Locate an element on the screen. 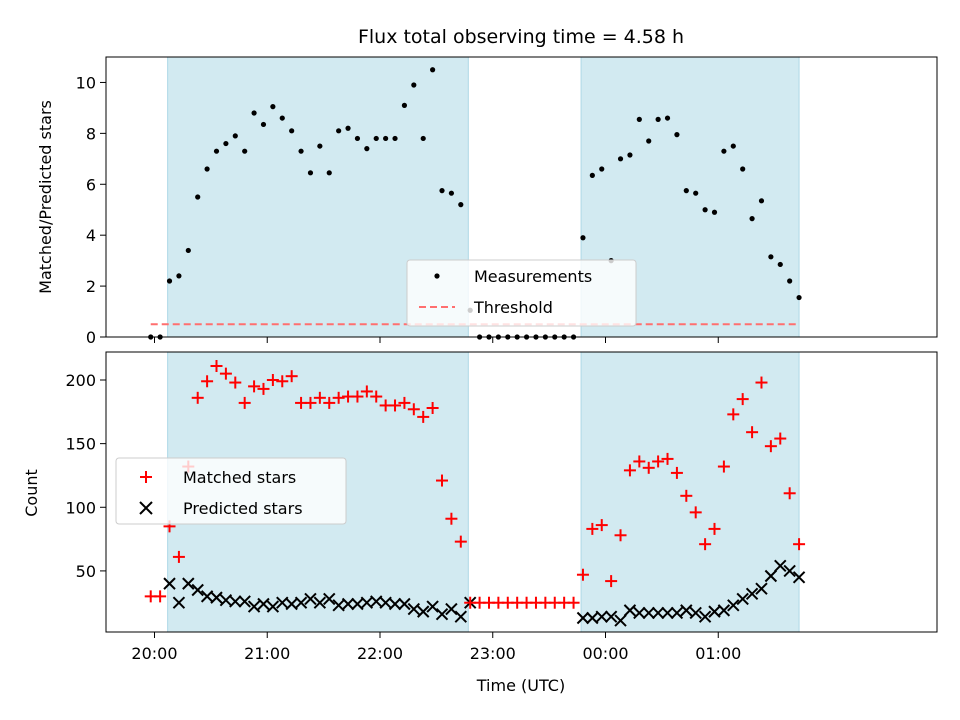 Image resolution: width=960 pixels, height=720 pixels. x-tick-label: 21:00 is located at coordinates (267, 653).